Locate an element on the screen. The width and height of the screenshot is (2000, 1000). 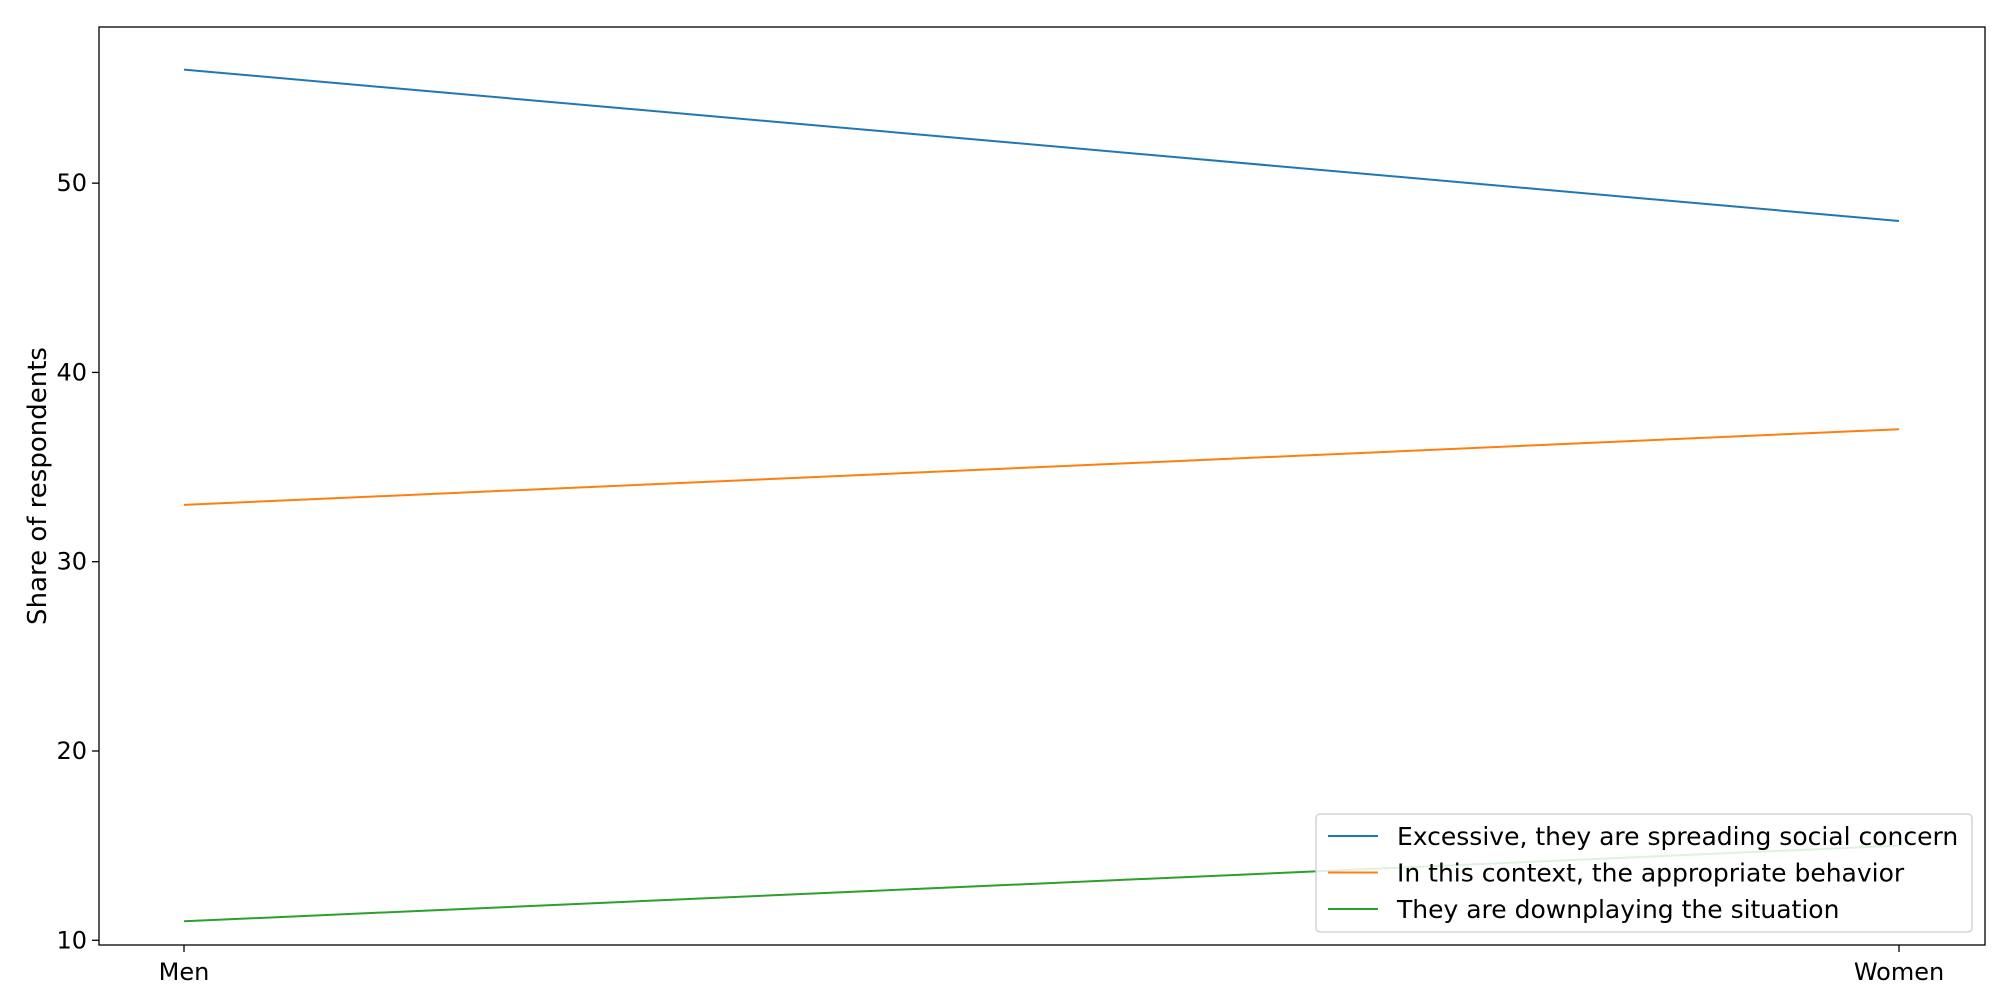
x-axis-ticks: Men Women is located at coordinates (1051, 965).